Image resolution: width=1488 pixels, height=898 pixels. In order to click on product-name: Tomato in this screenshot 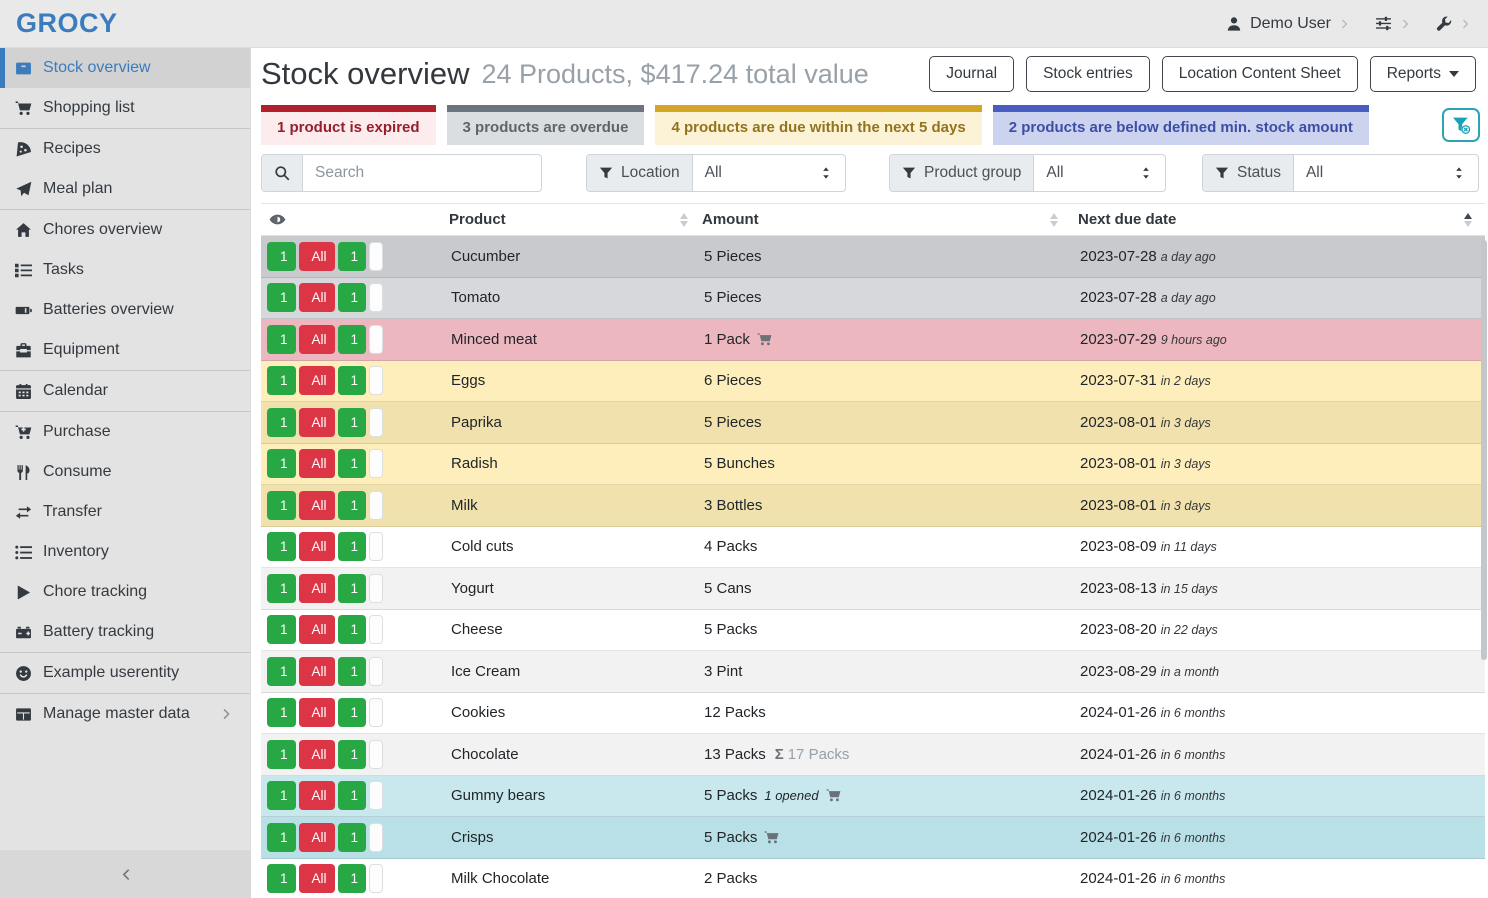, I will do `click(476, 298)`.